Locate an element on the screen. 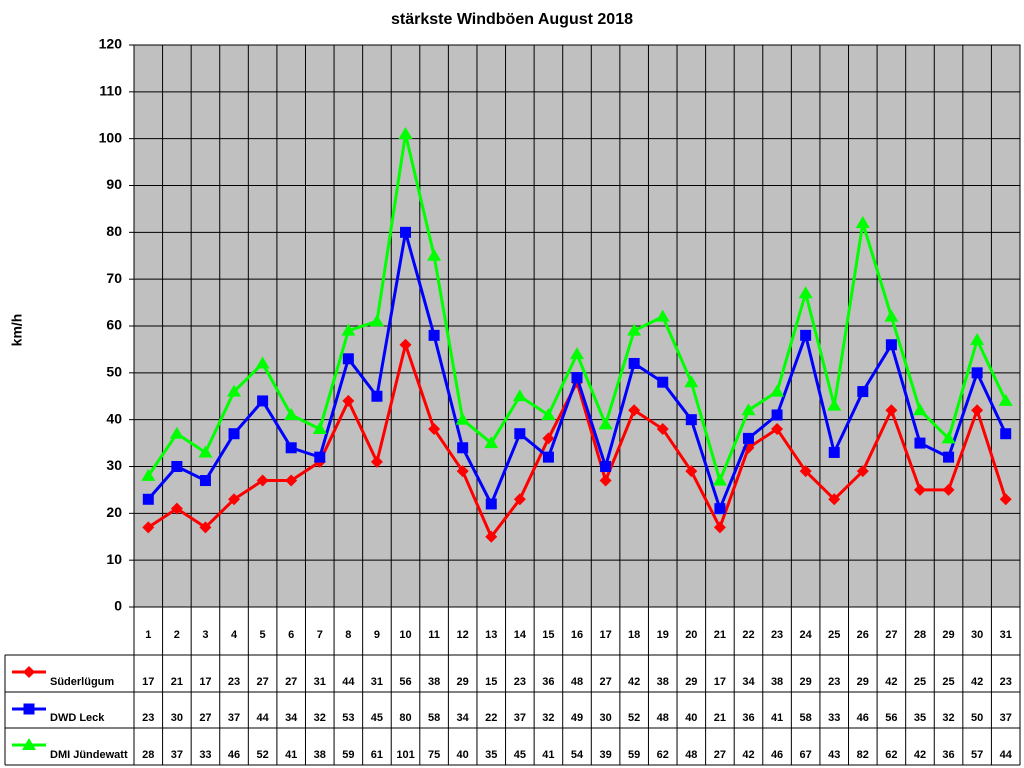 This screenshot has height=768, width=1024. y-tick-label: 90 is located at coordinates (114, 184).